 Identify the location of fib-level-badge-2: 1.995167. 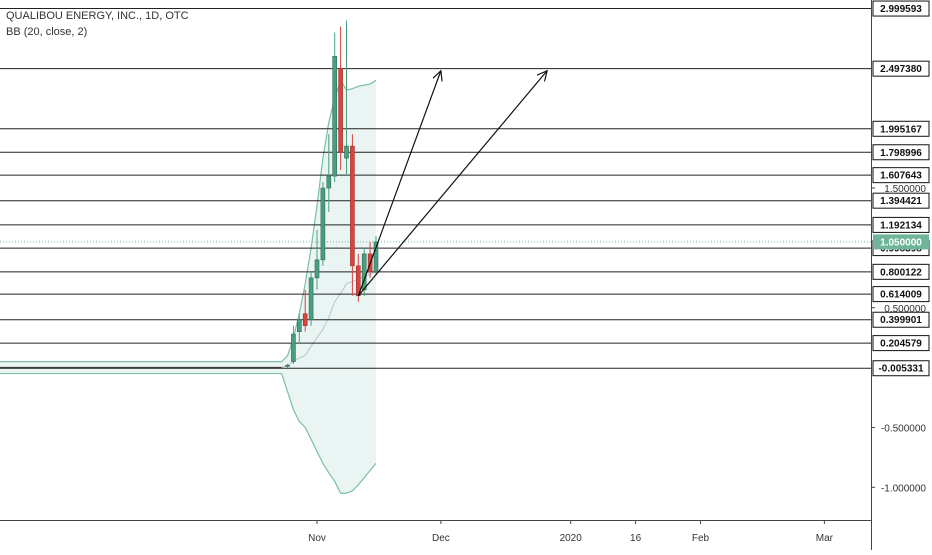
(901, 128).